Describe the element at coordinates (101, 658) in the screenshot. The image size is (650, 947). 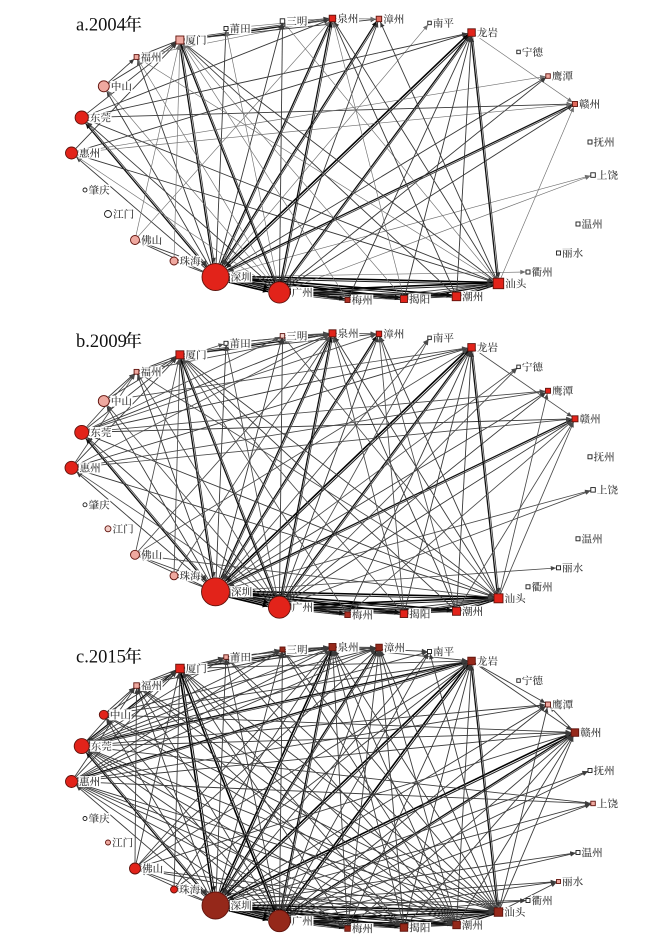
I see `svg-text: c.2015` at that location.